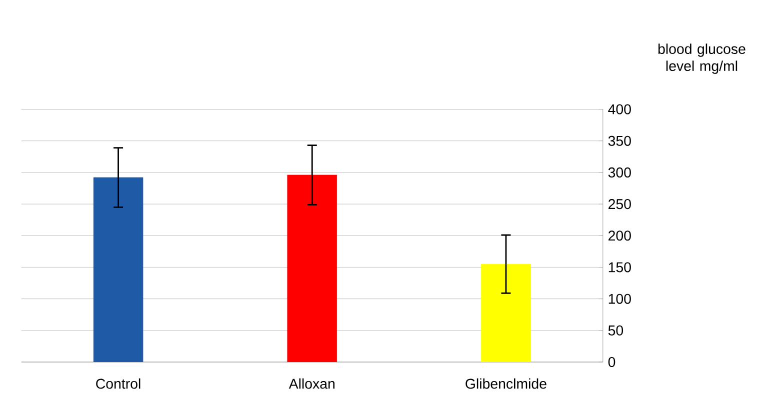  I want to click on y-tick-label: 0, so click(612, 362).